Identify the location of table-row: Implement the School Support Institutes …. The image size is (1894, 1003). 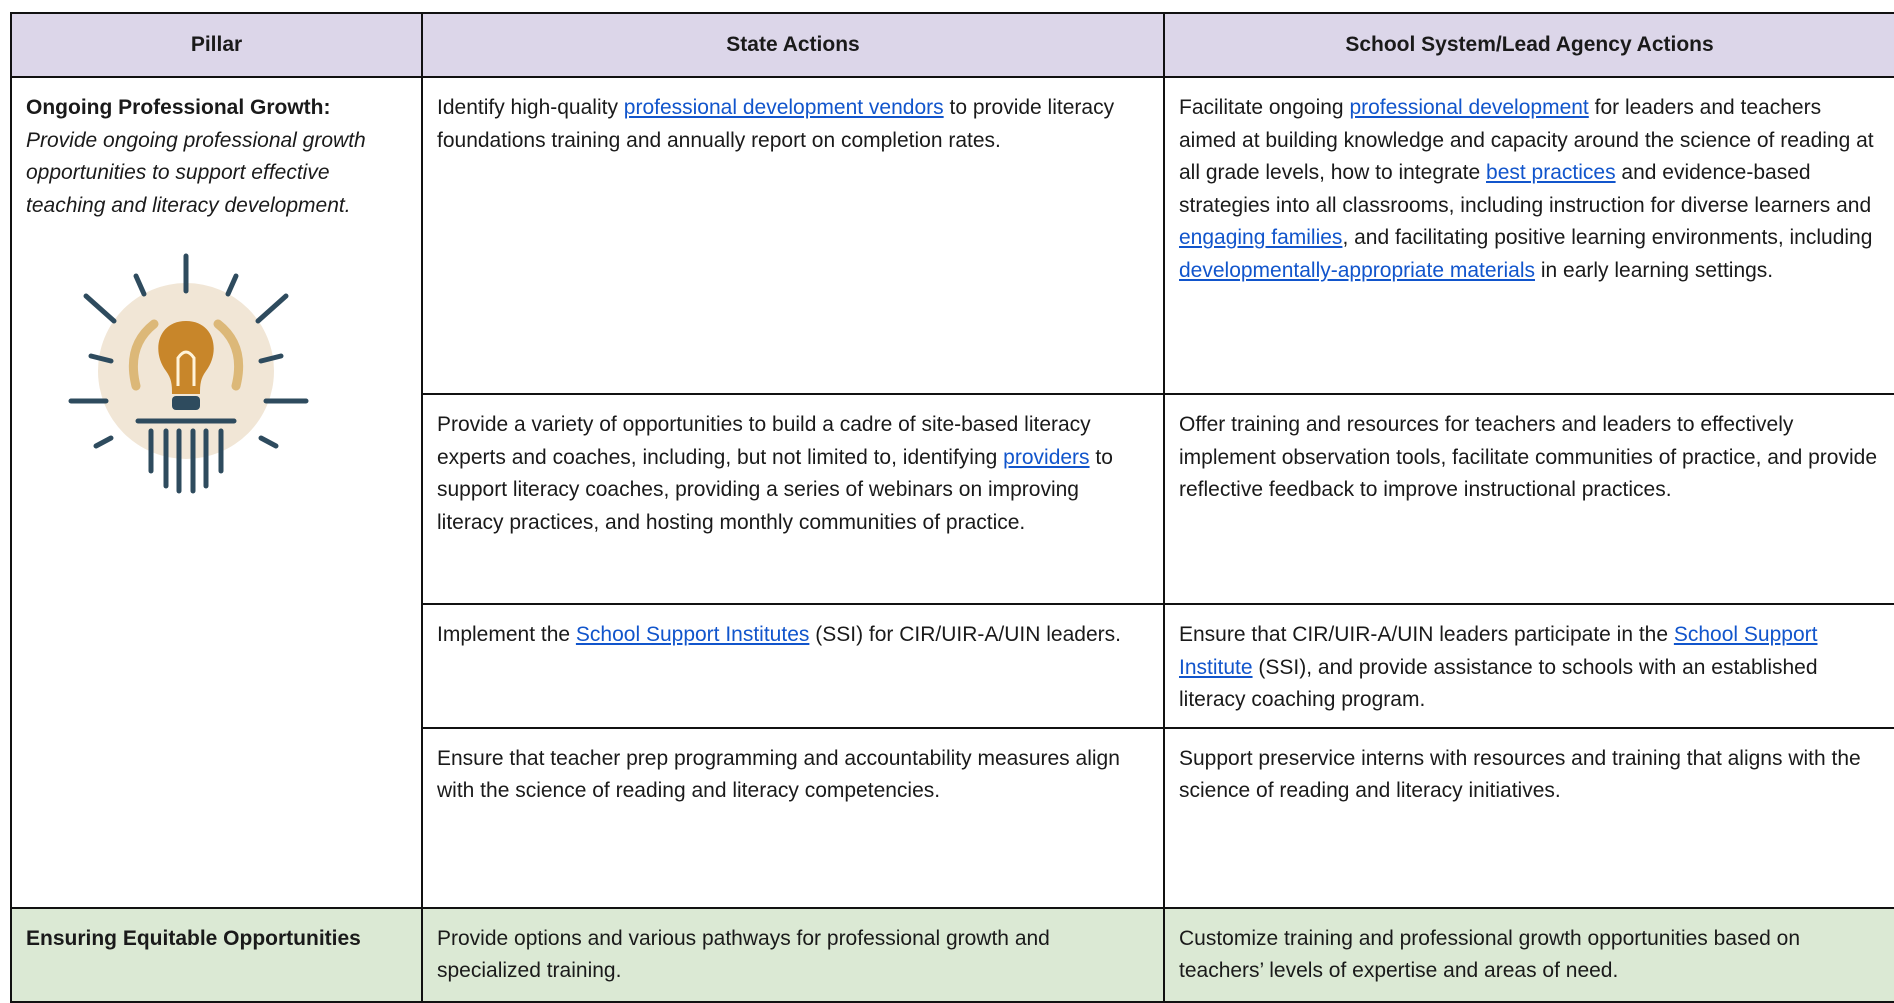
(952, 666).